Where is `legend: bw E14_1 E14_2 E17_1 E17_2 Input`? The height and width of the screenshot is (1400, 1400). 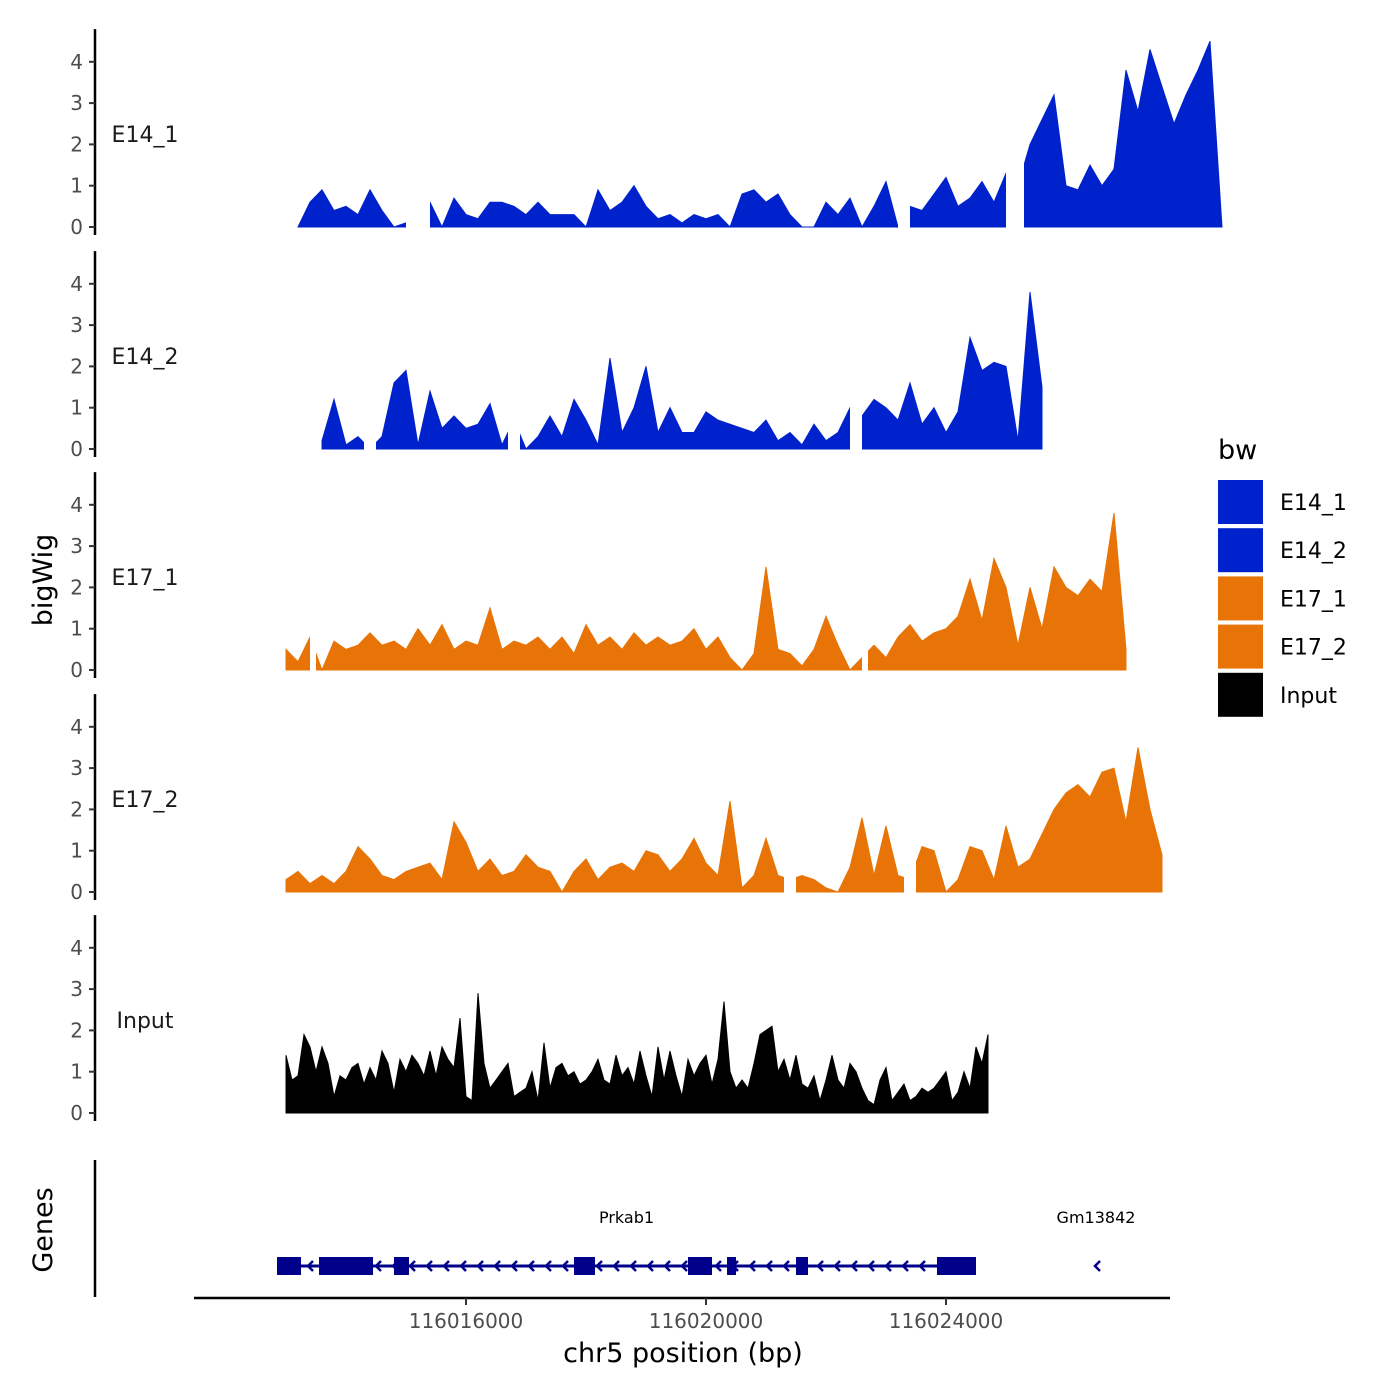
legend: bw E14_1 E14_2 E17_1 E17_2 Input is located at coordinates (1282, 576).